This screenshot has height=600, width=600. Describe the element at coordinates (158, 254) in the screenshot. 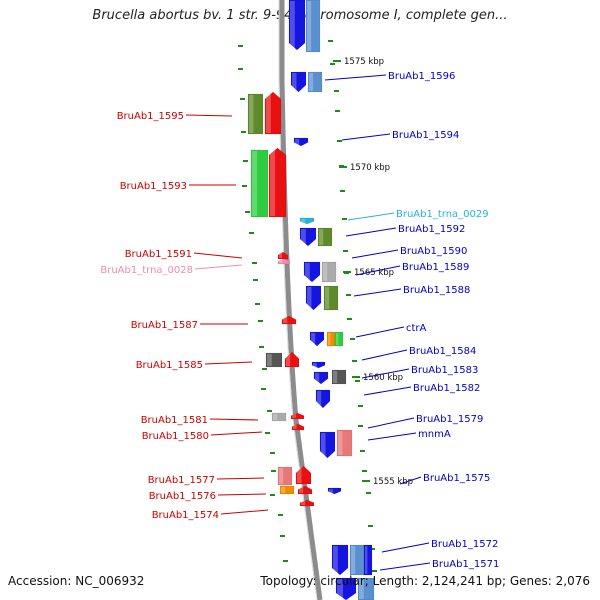

I see `left-gene-label: BruAb1_1591` at that location.